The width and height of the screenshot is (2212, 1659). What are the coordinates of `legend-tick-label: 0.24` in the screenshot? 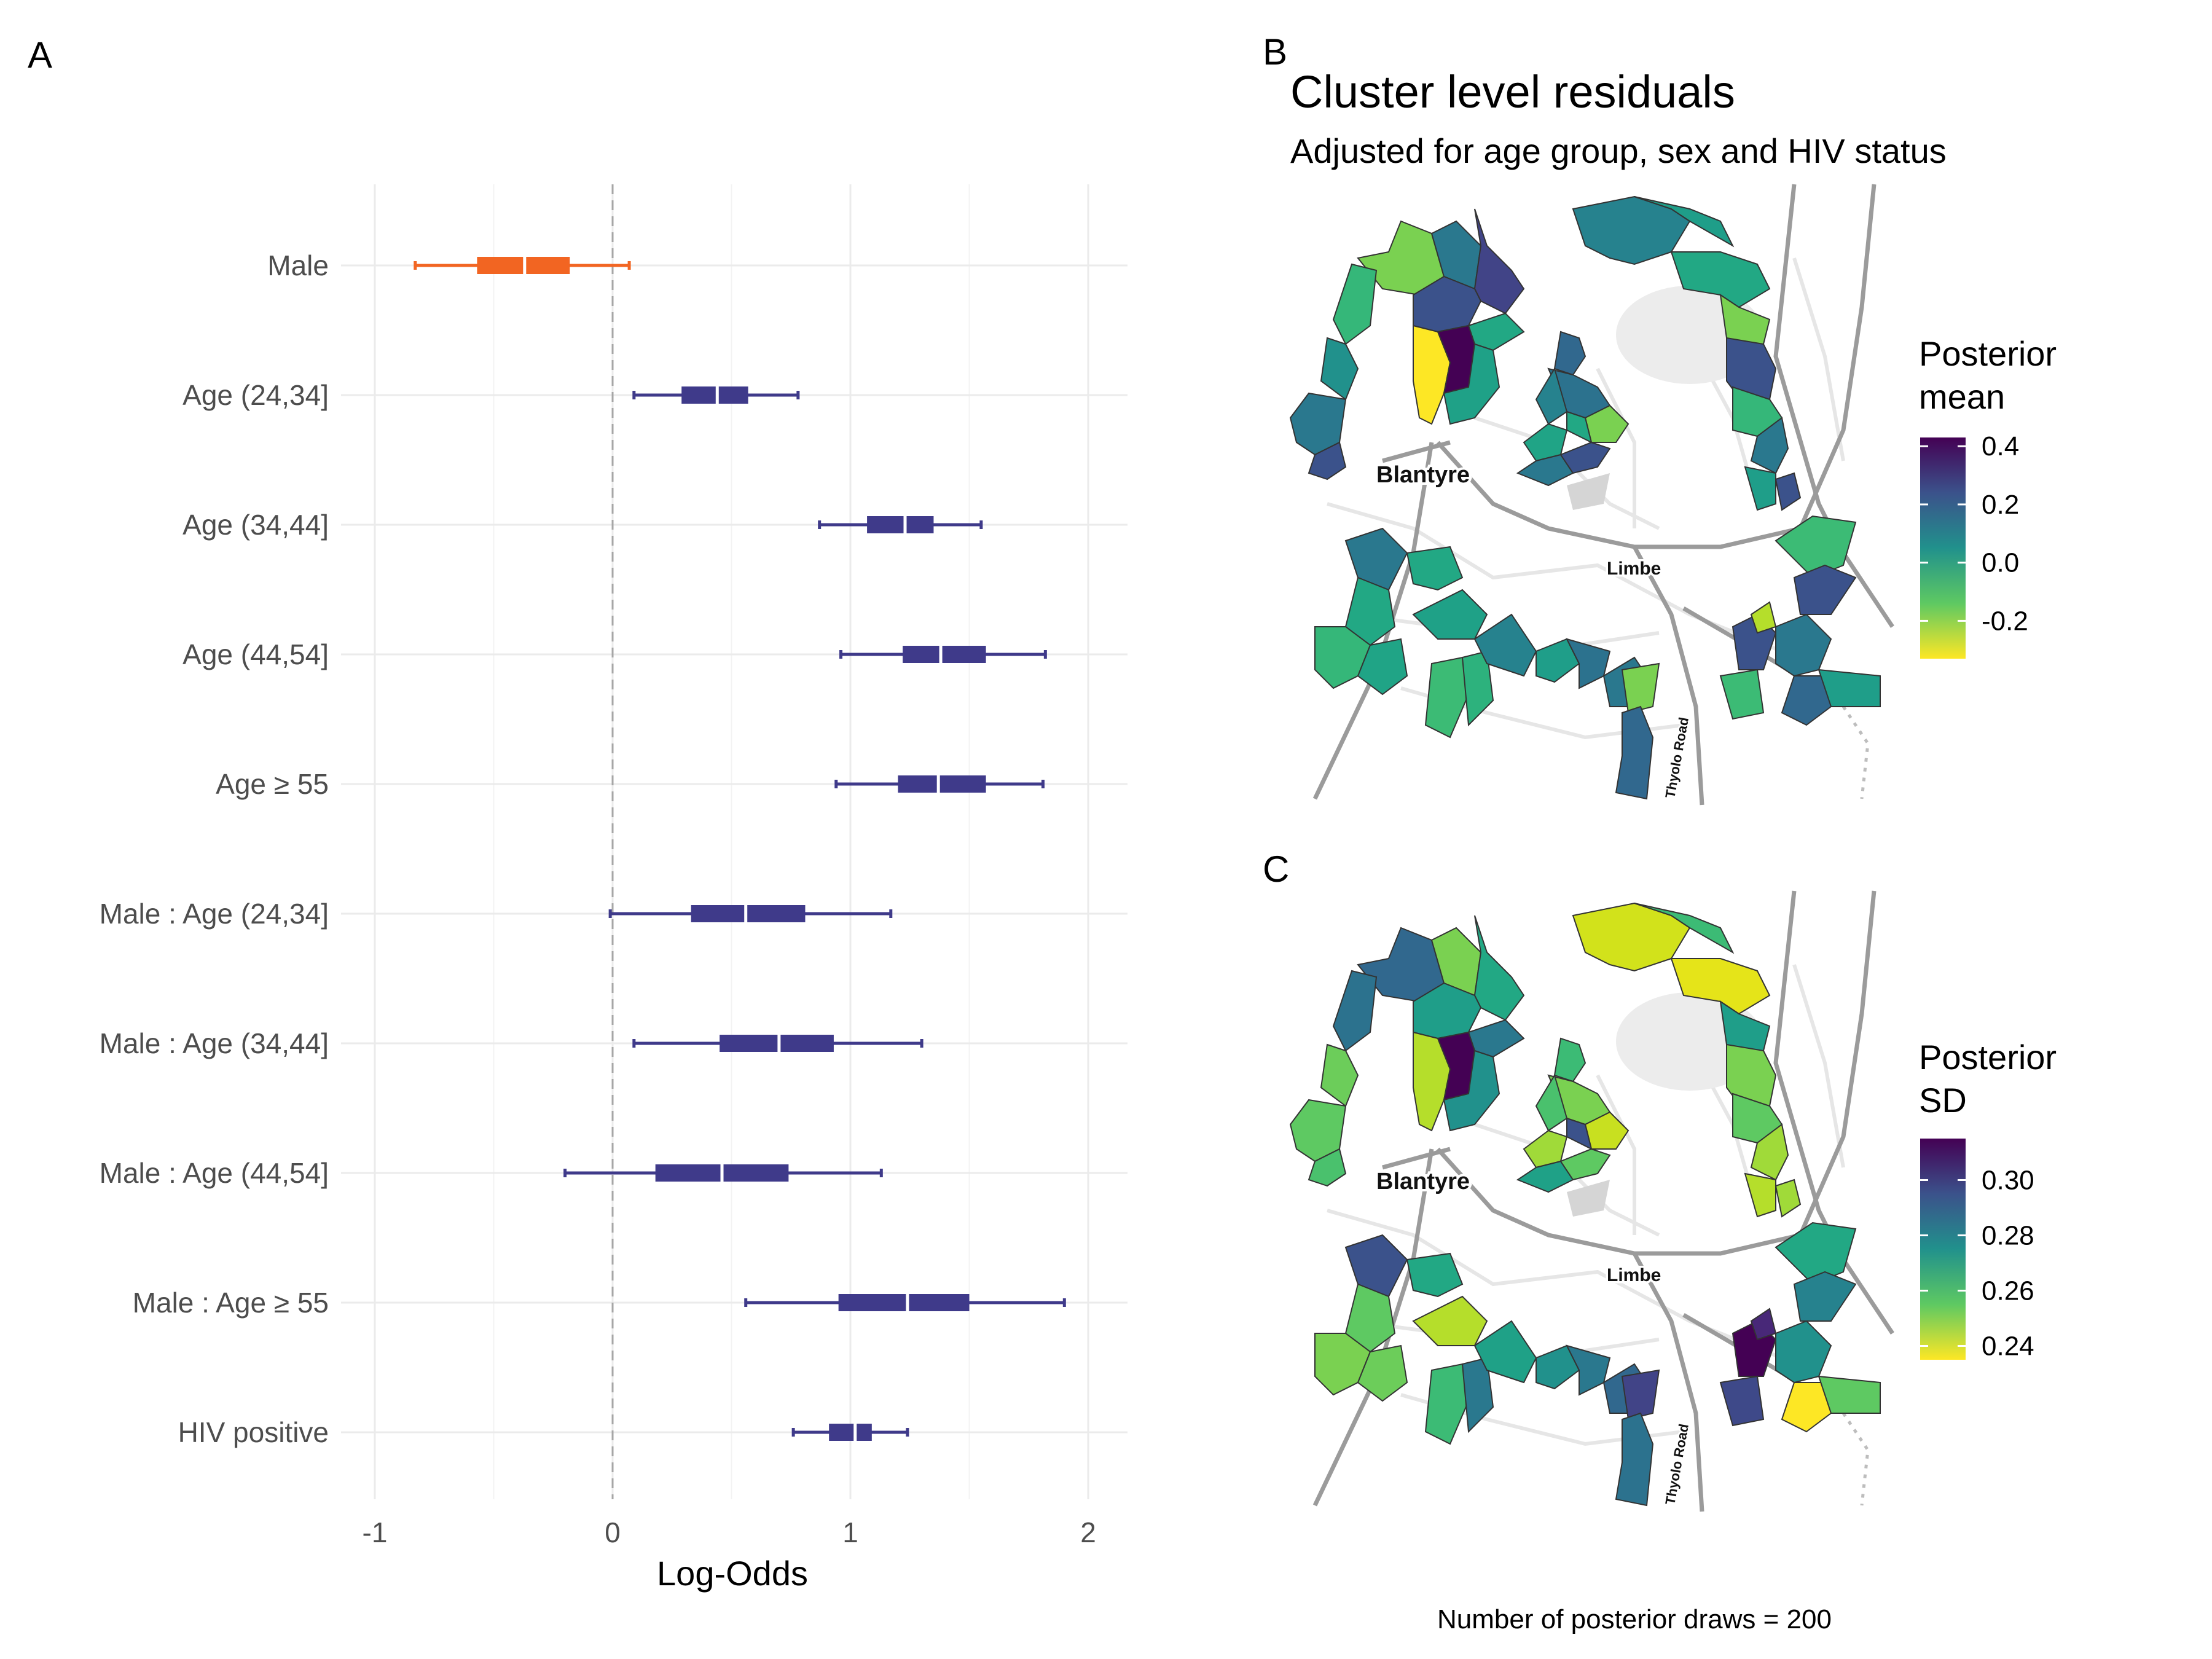 It's located at (2008, 1347).